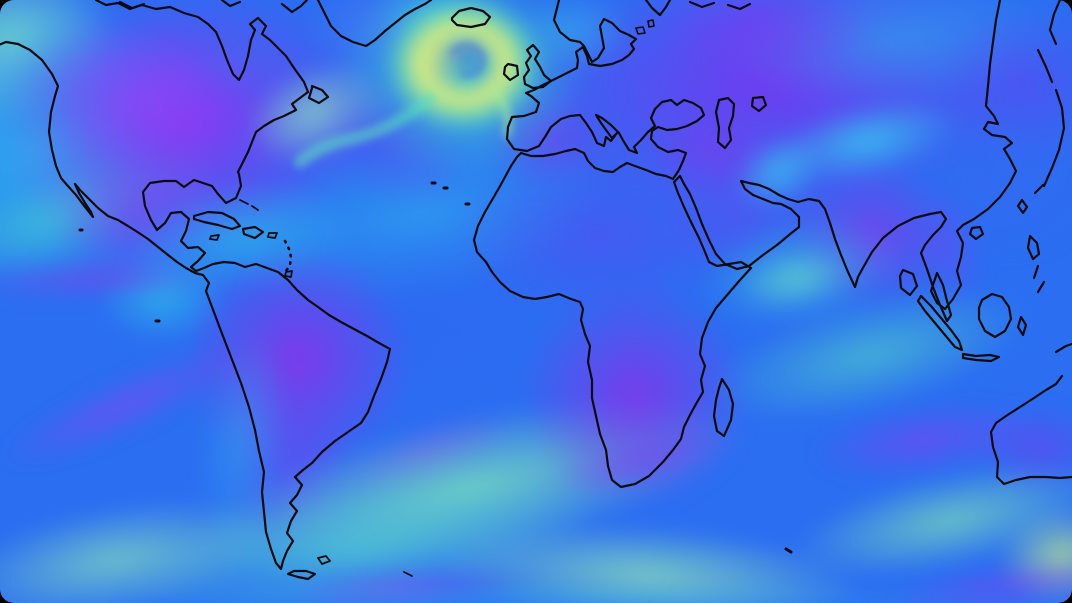 The image size is (1072, 603). Describe the element at coordinates (723, 407) in the screenshot. I see `coastline-madagascar` at that location.